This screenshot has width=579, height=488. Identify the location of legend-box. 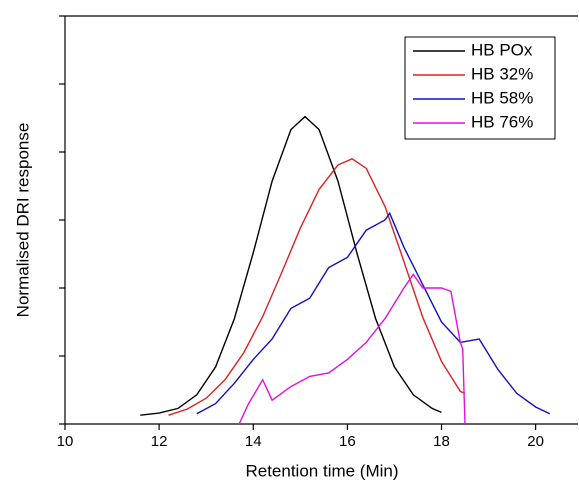
(480, 88).